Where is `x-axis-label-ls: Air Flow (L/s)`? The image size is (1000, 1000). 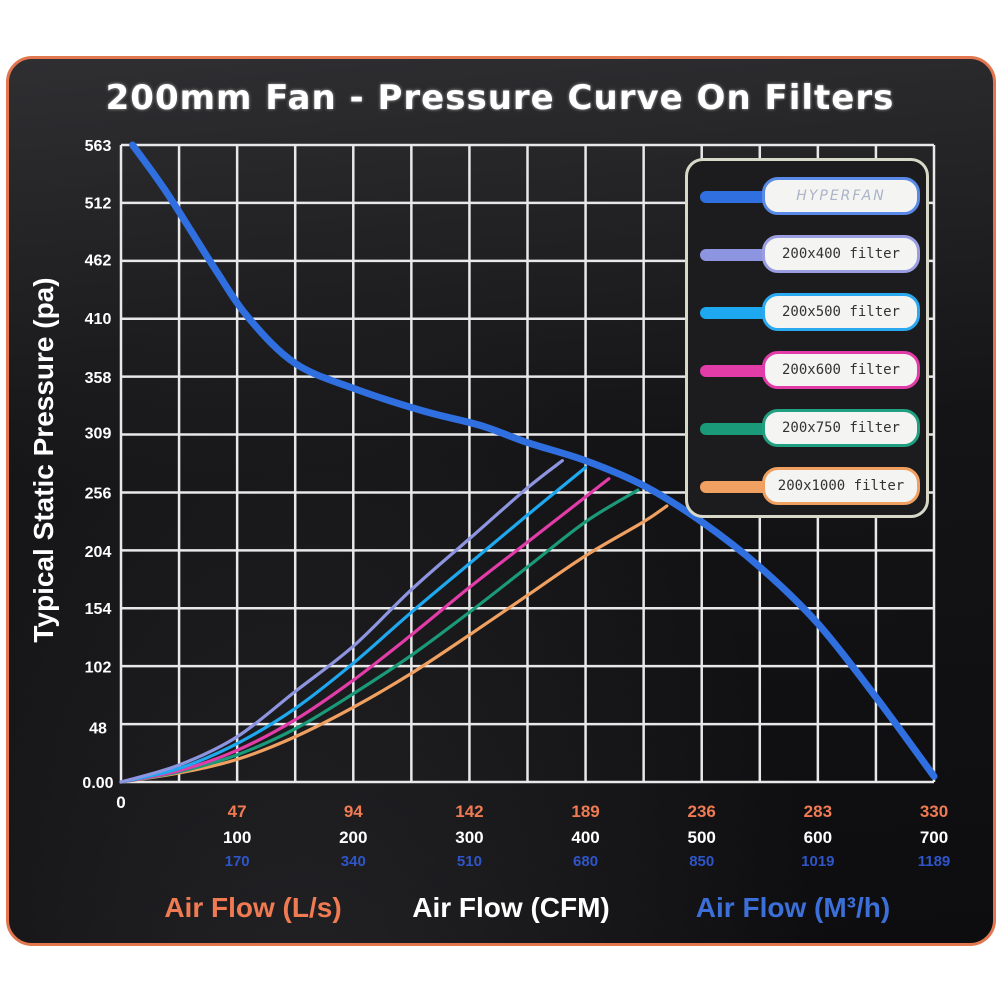
x-axis-label-ls: Air Flow (L/s) is located at coordinates (252, 907).